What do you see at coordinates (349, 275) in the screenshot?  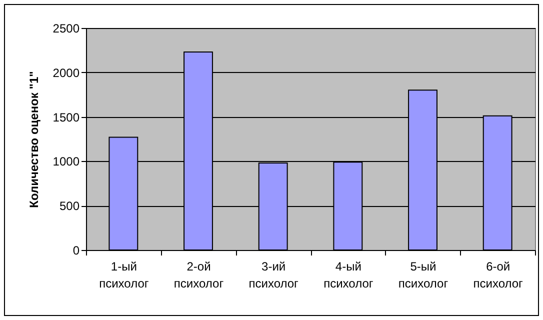 I see `x-tick-label: 4-ый психолог` at bounding box center [349, 275].